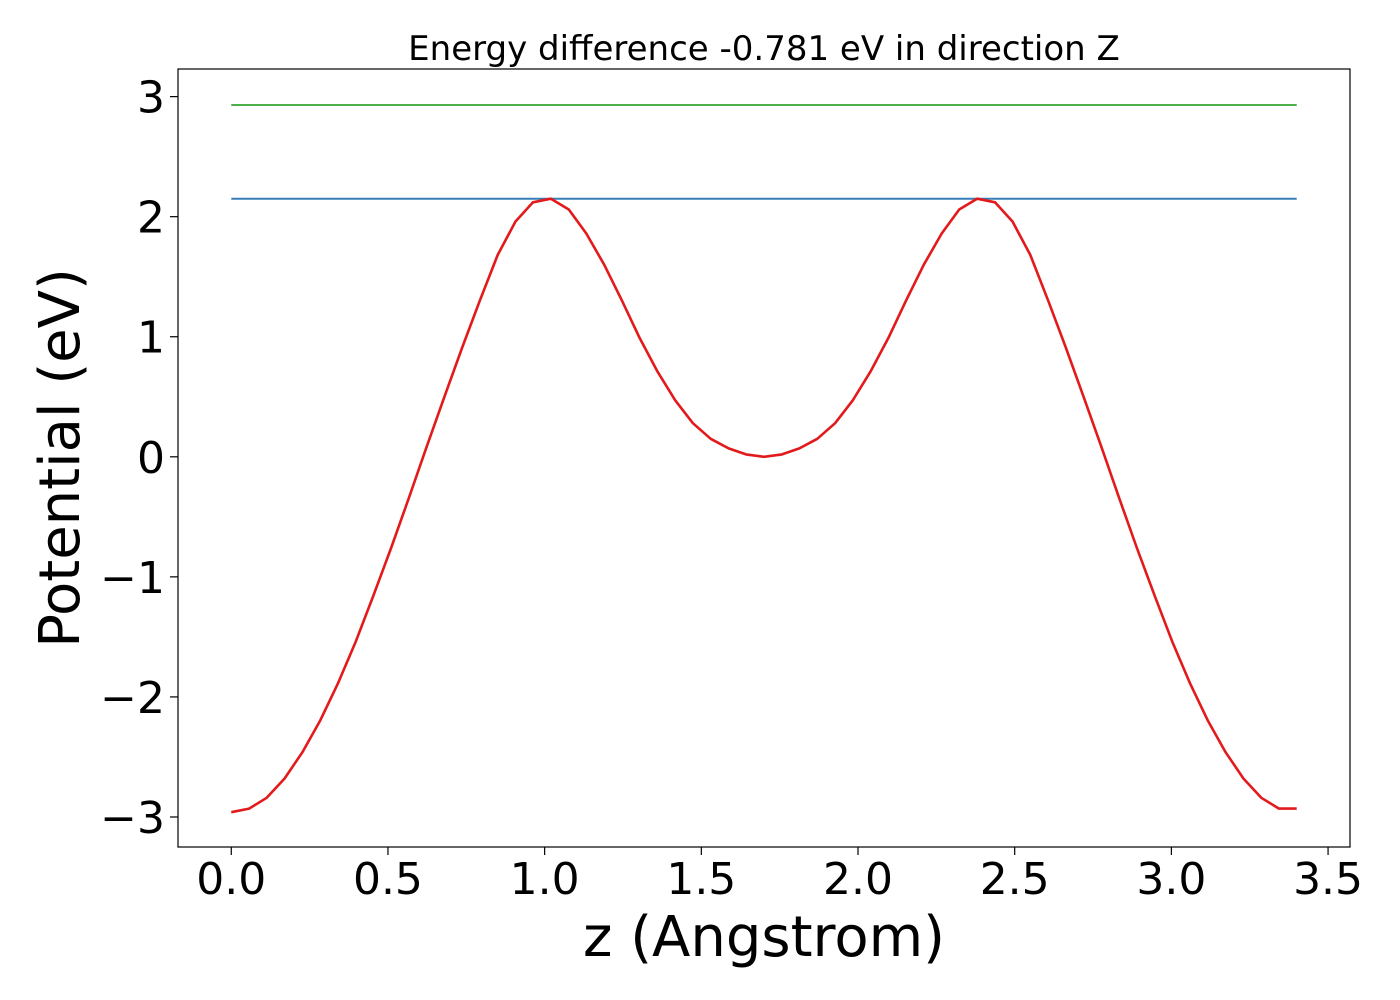 This screenshot has height=1000, width=1400. What do you see at coordinates (858, 879) in the screenshot?
I see `x-tick-label: 2.0` at bounding box center [858, 879].